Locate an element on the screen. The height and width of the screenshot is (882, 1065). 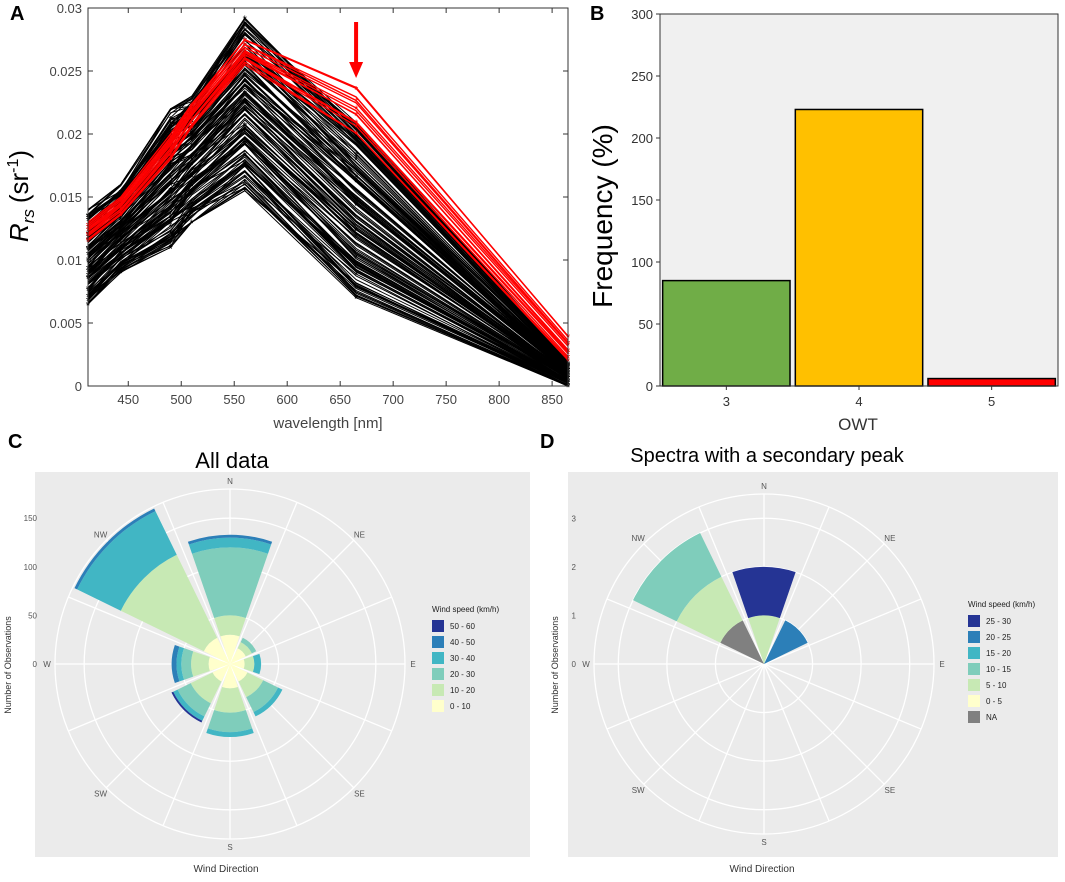
ylabel-sub: rs is located at coordinates (28, 216).